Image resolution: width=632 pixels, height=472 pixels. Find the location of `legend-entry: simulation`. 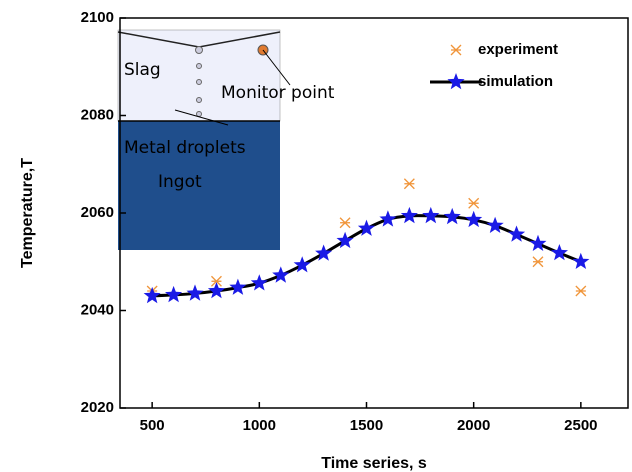

legend-entry: simulation is located at coordinates (491, 81).